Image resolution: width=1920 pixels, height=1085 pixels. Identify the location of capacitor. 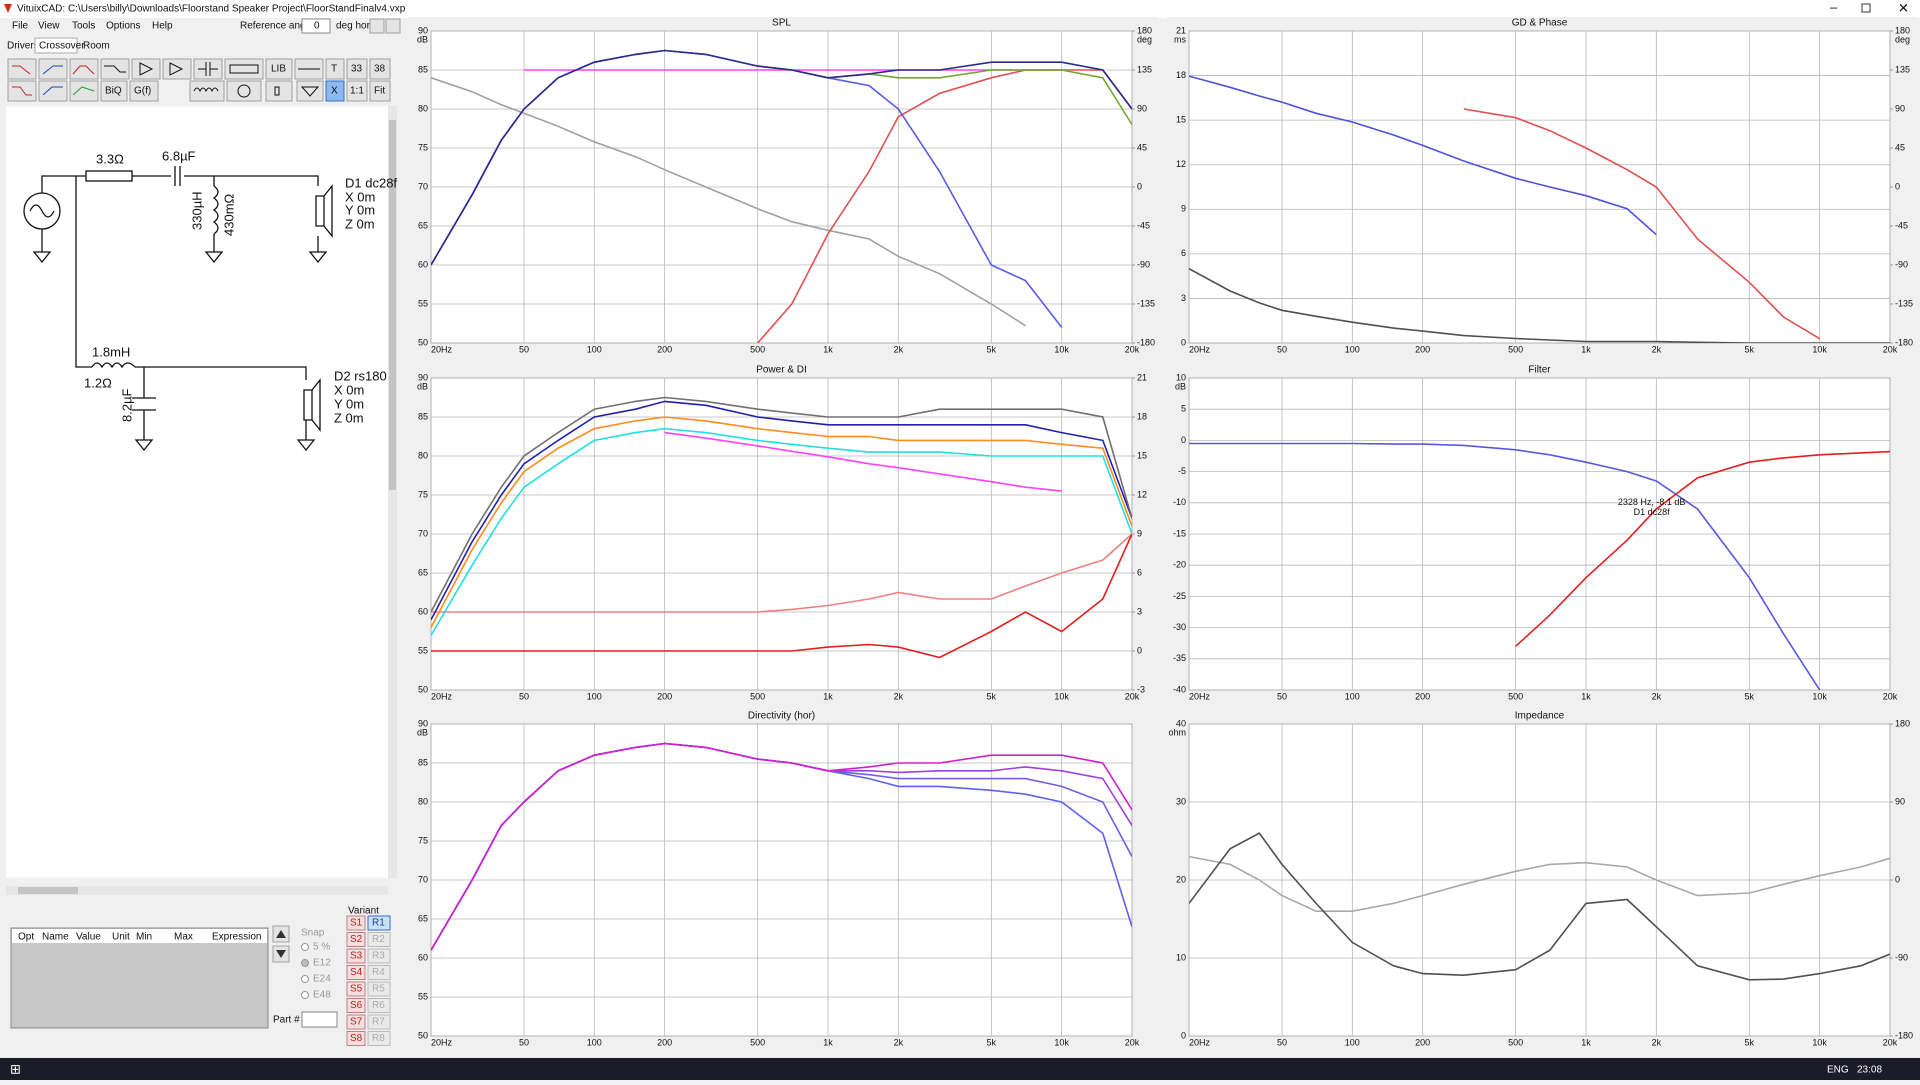
(144, 404).